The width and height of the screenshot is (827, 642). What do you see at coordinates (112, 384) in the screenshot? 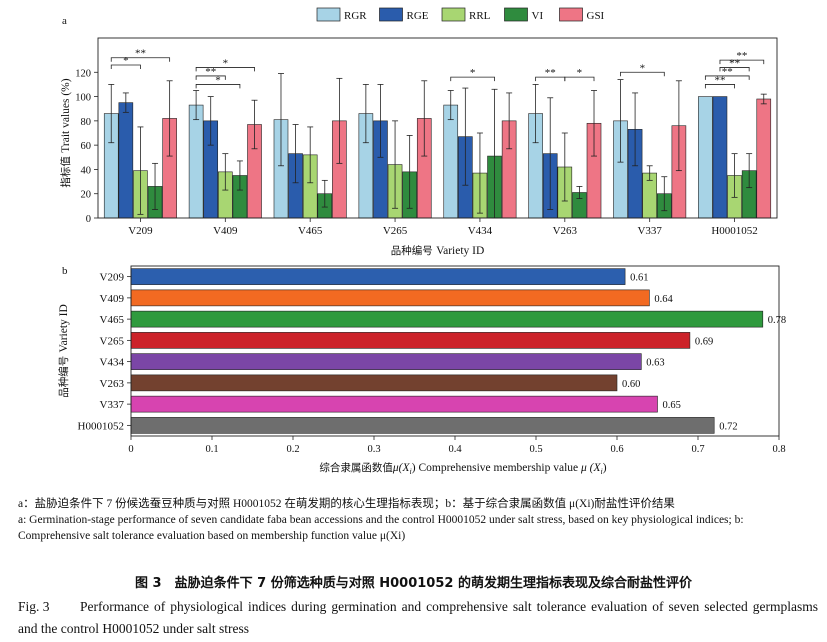
I see `y-tick-label: V263` at bounding box center [112, 384].